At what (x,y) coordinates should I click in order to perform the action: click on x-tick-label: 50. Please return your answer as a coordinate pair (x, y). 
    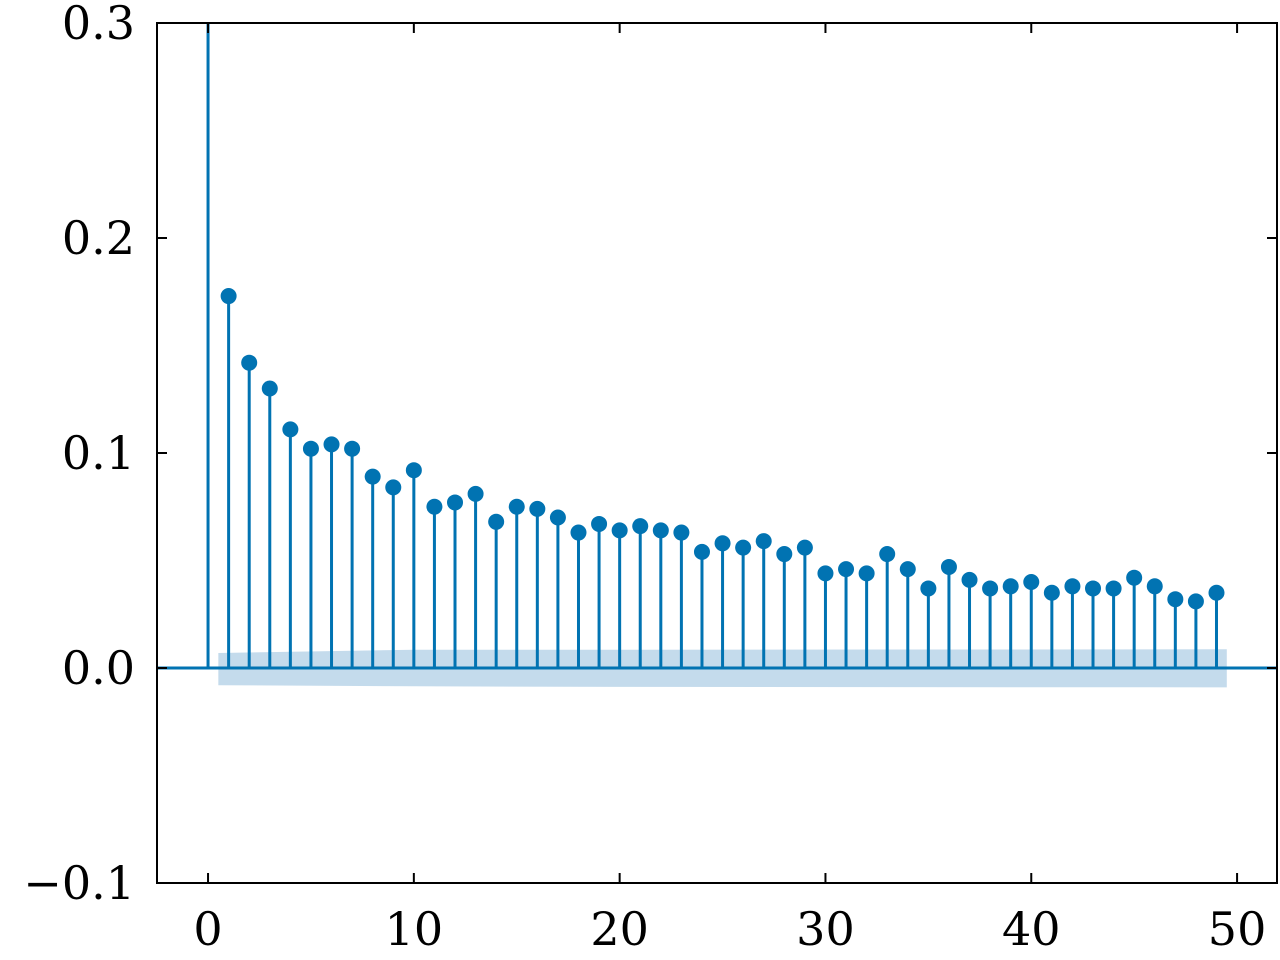
    Looking at the image, I should click on (1237, 929).